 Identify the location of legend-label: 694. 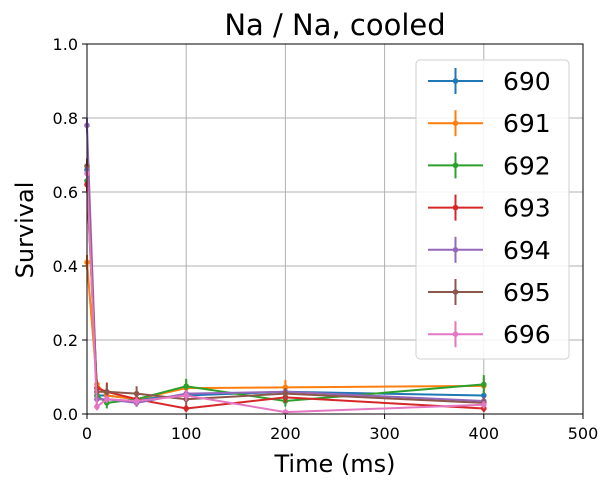
(527, 250).